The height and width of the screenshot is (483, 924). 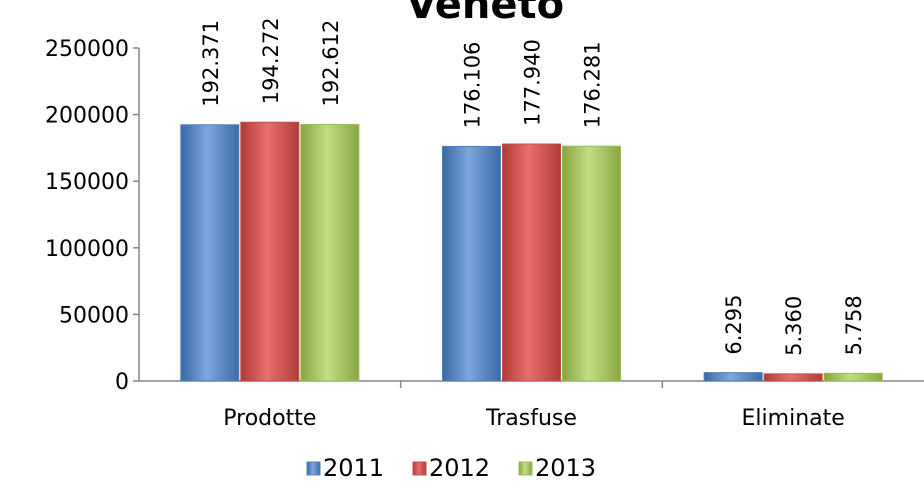 I want to click on x-tick-label: Trasfuse, so click(x=531, y=418).